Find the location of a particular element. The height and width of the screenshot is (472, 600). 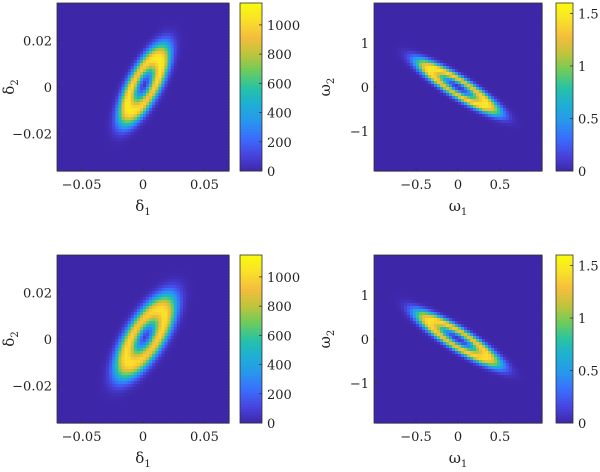

y-tick-label: −0.02 is located at coordinates (32, 135).